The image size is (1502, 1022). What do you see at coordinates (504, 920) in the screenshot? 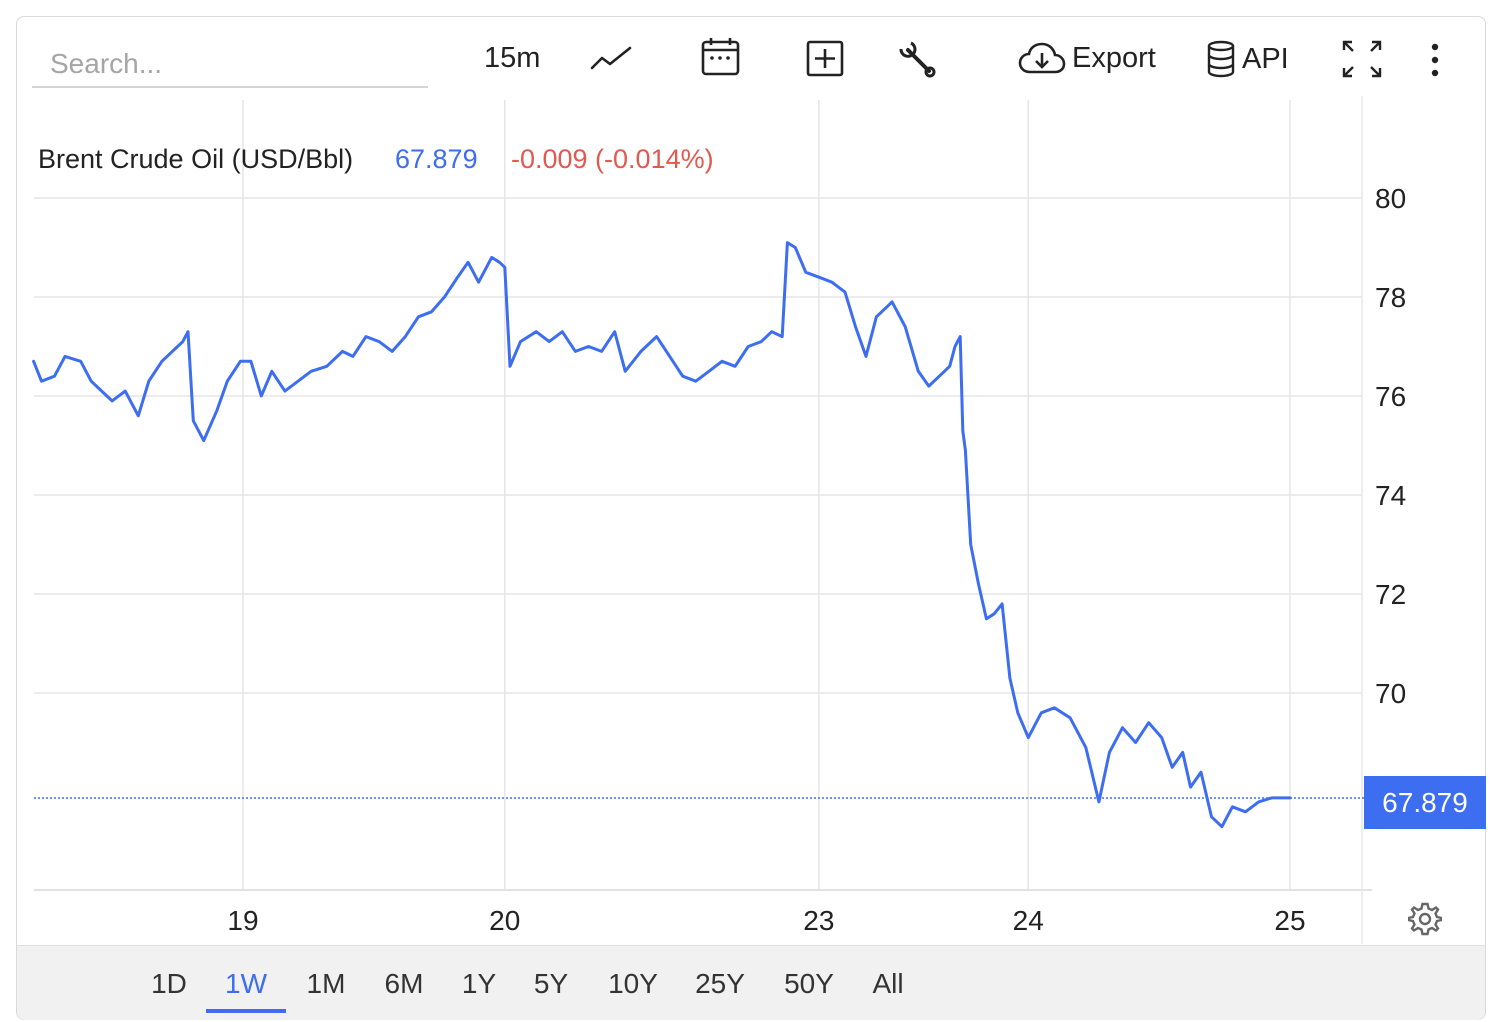
I see `x-tick-label: 20` at bounding box center [504, 920].